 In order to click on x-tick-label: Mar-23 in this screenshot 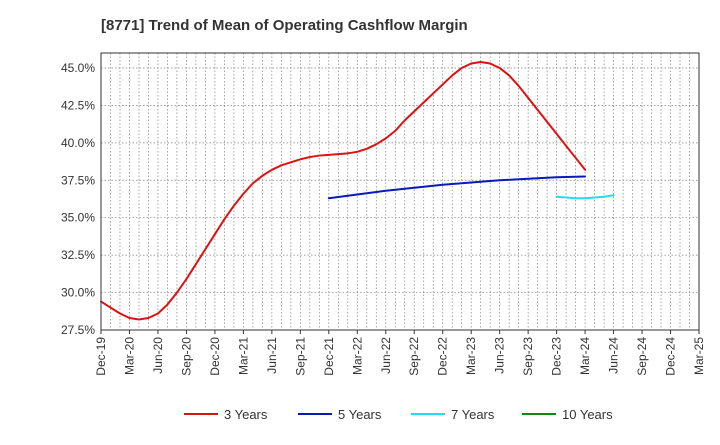, I will do `click(471, 356)`.